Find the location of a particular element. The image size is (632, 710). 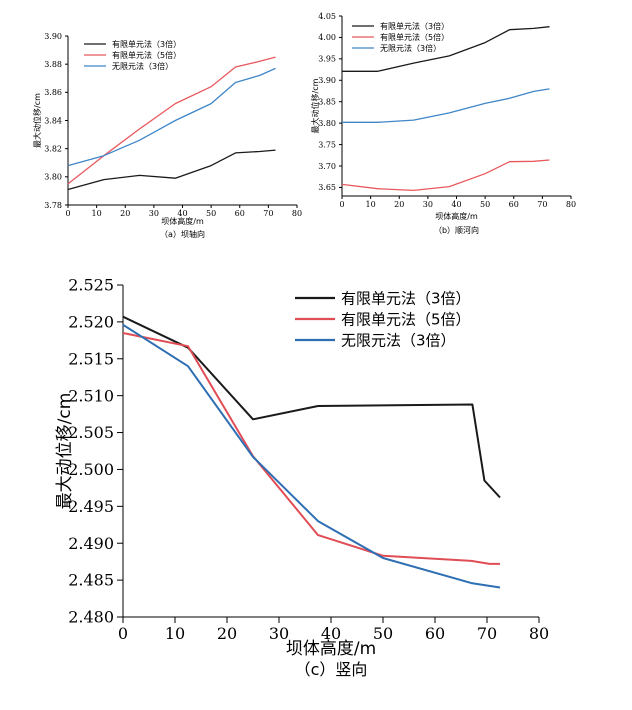

chart-0-y-tick-label: 3.88 is located at coordinates (53, 64).